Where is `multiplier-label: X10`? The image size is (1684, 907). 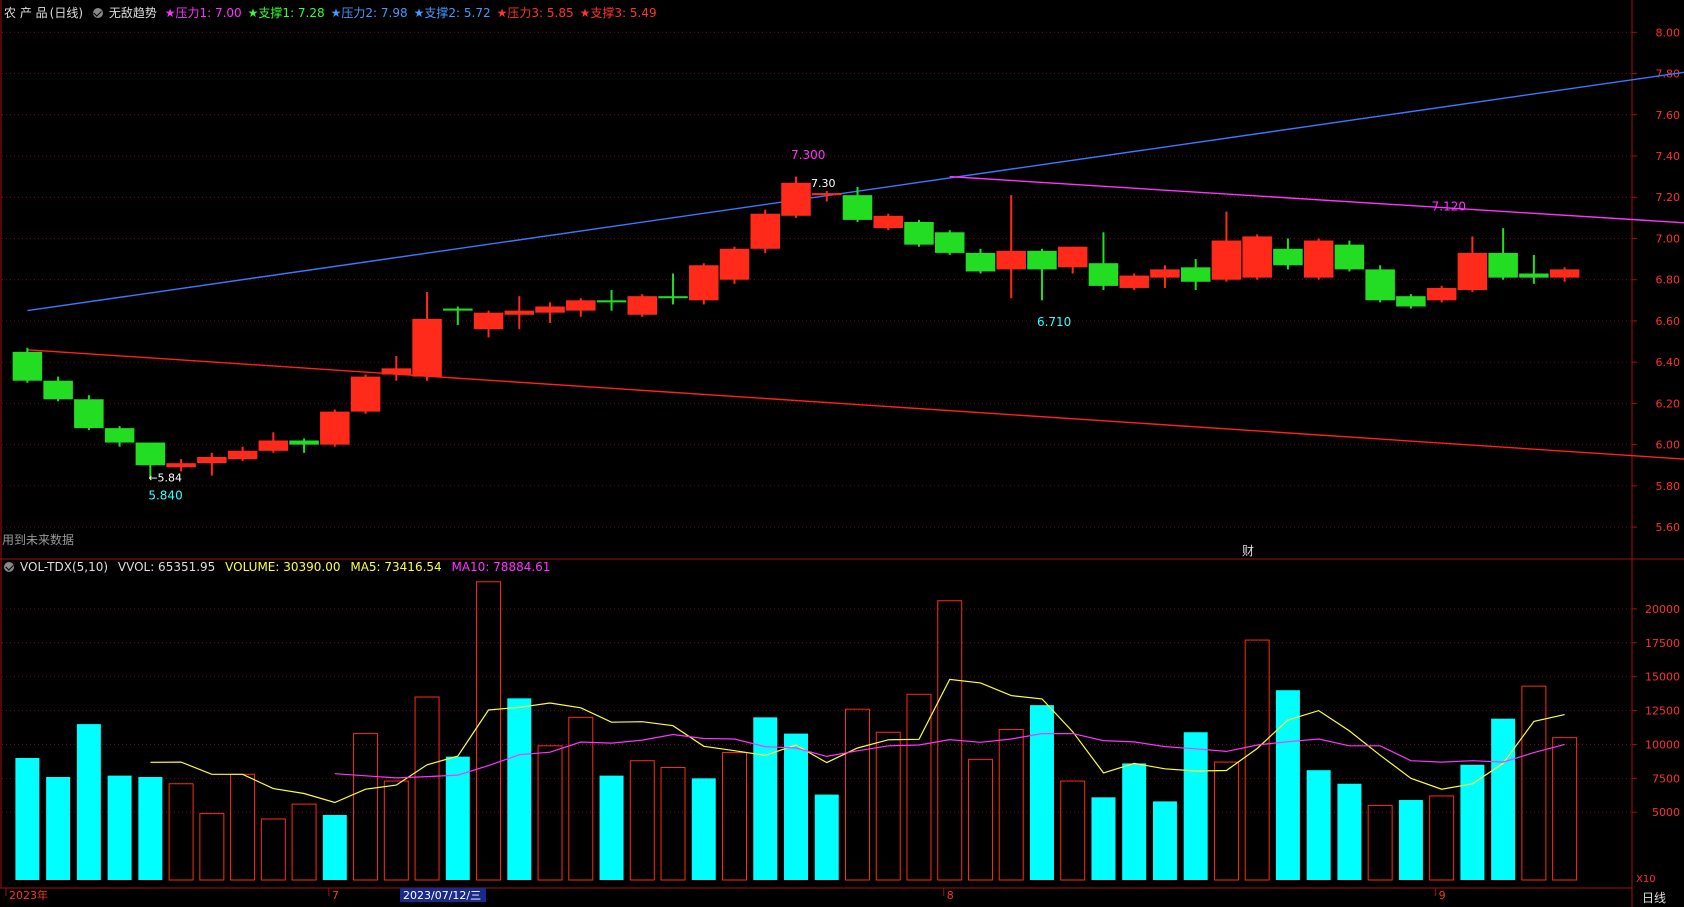 multiplier-label: X10 is located at coordinates (1646, 879).